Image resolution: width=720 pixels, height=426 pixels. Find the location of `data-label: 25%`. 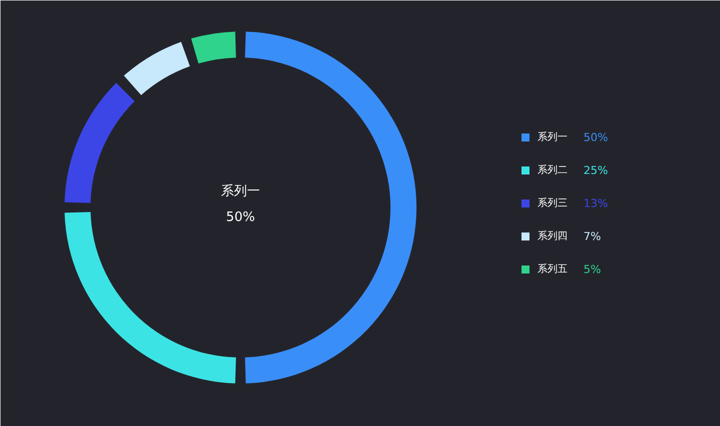

data-label: 25% is located at coordinates (596, 170).